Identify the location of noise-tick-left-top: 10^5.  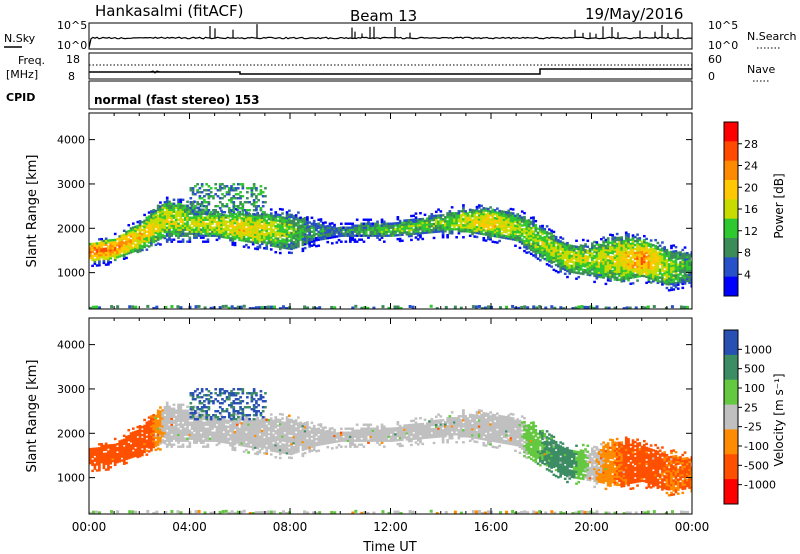
(72, 25).